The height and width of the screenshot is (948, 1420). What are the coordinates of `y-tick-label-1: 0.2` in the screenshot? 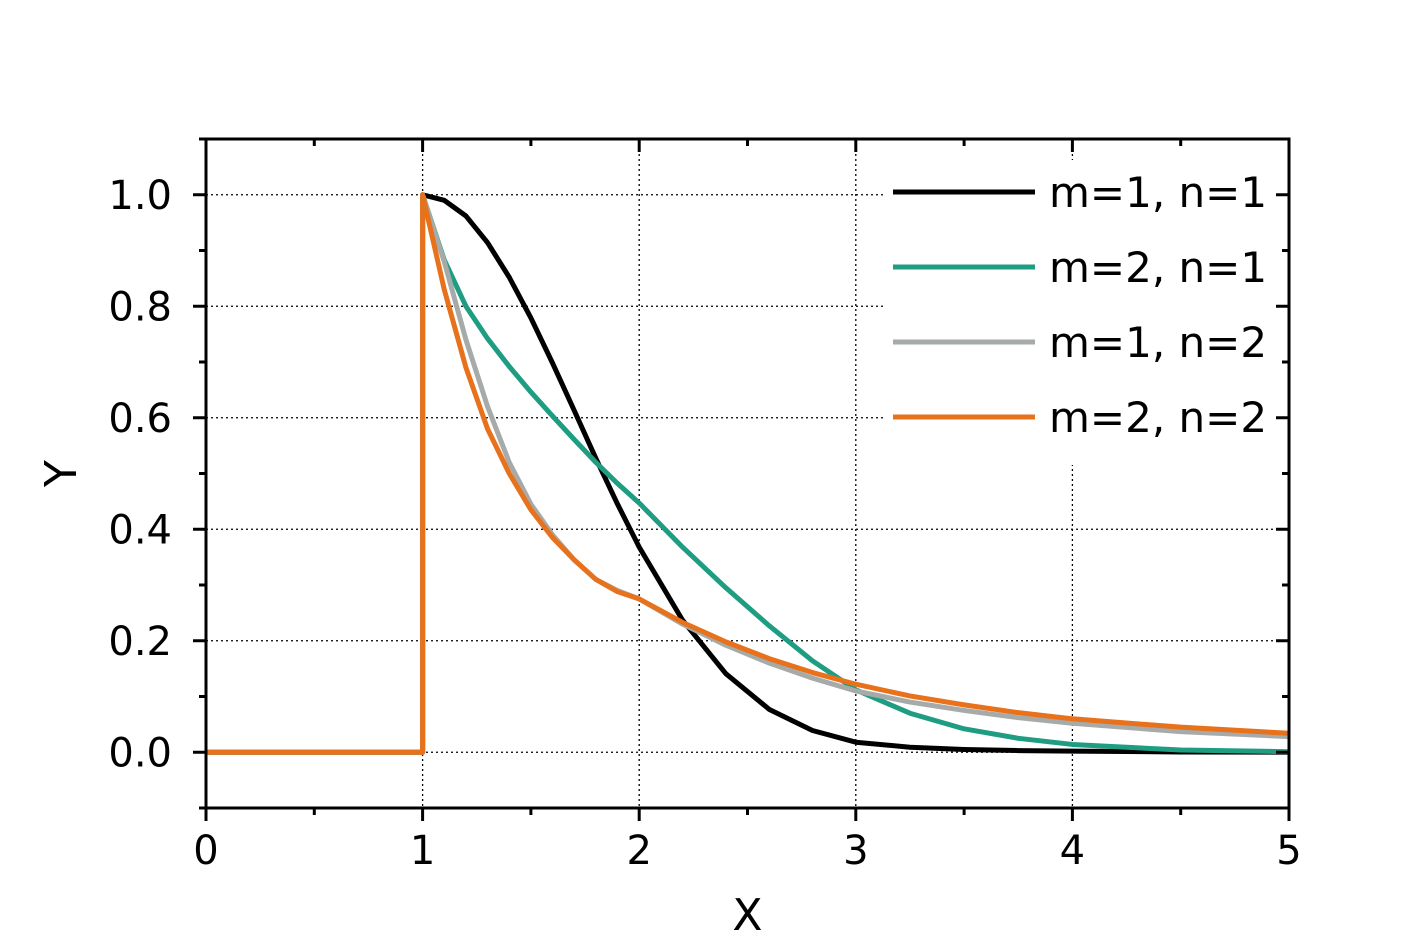 It's located at (140, 642).